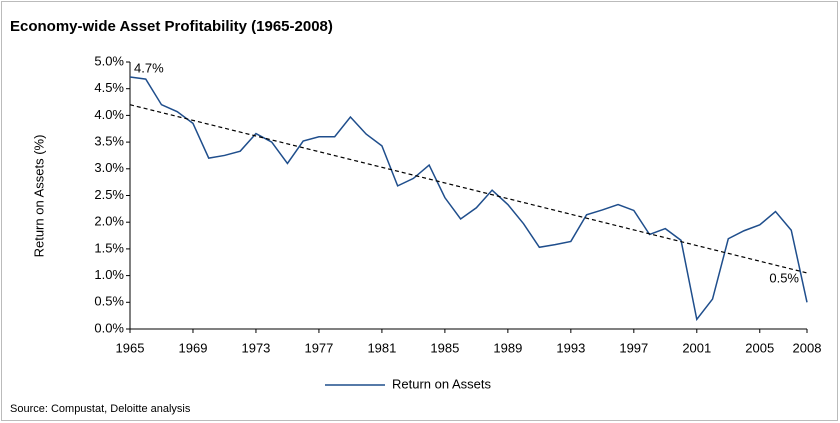  What do you see at coordinates (507, 347) in the screenshot?
I see `x-tick-label: 1989` at bounding box center [507, 347].